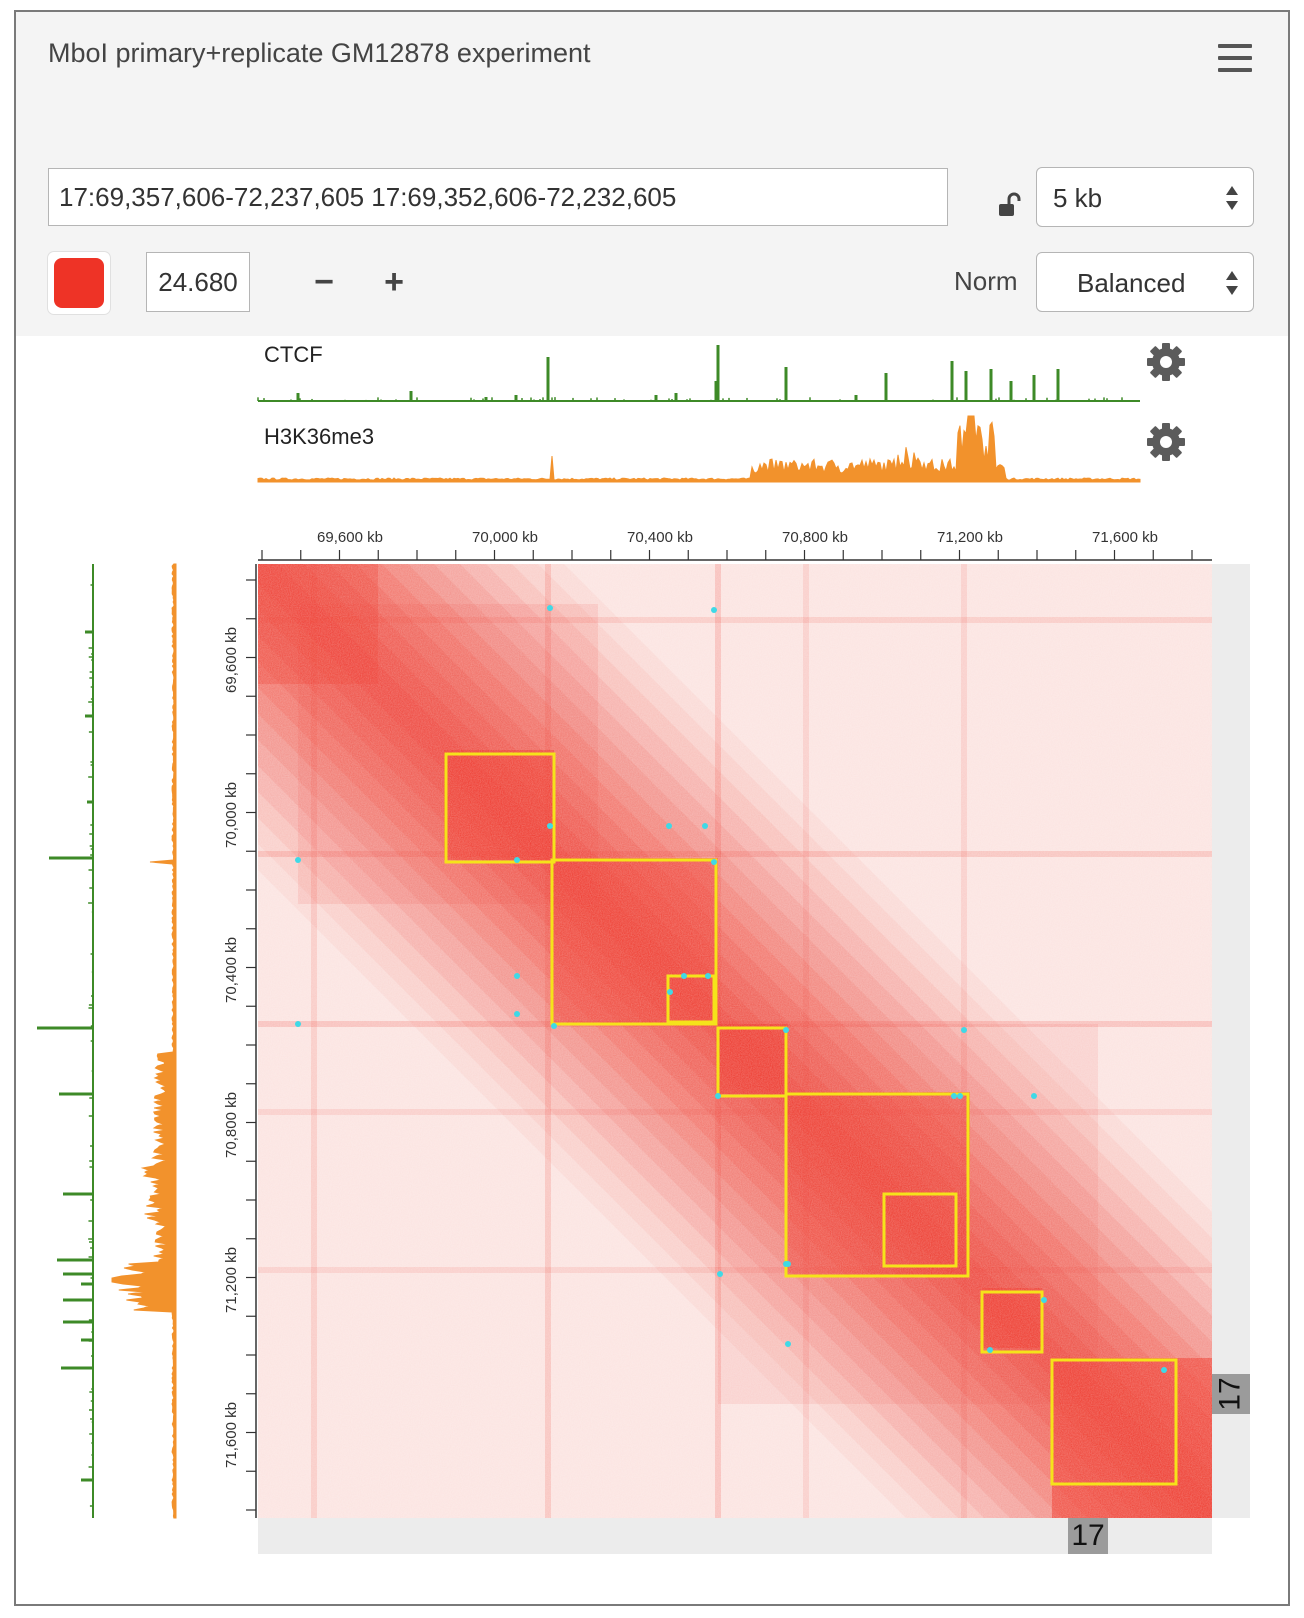 Image resolution: width=1304 pixels, height=1618 pixels. I want to click on x-tick-label: 70,400 kb, so click(660, 537).